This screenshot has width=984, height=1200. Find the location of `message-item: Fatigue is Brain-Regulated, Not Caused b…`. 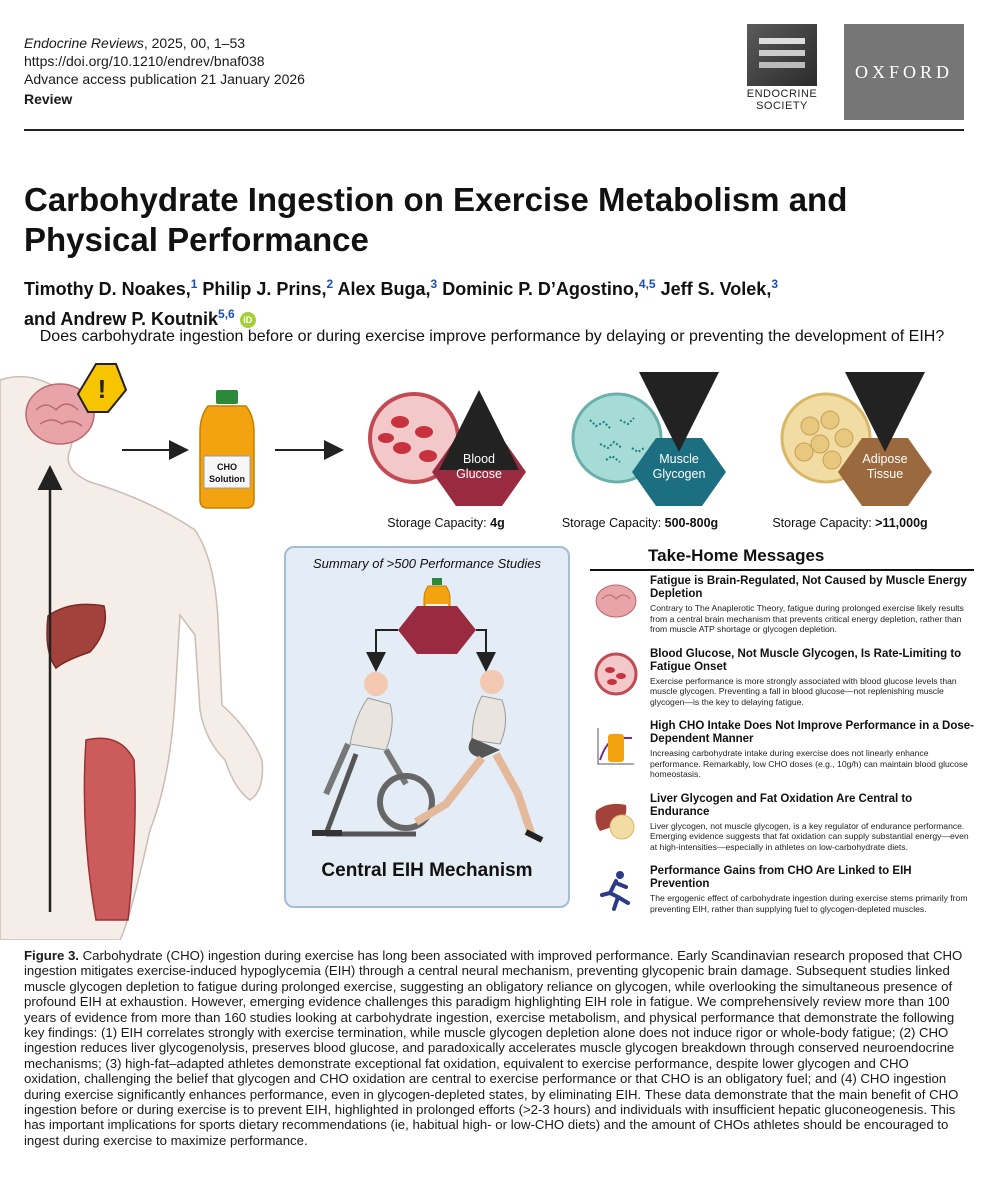

message-item: Fatigue is Brain-Regulated, Not Caused b… is located at coordinates (782, 605).